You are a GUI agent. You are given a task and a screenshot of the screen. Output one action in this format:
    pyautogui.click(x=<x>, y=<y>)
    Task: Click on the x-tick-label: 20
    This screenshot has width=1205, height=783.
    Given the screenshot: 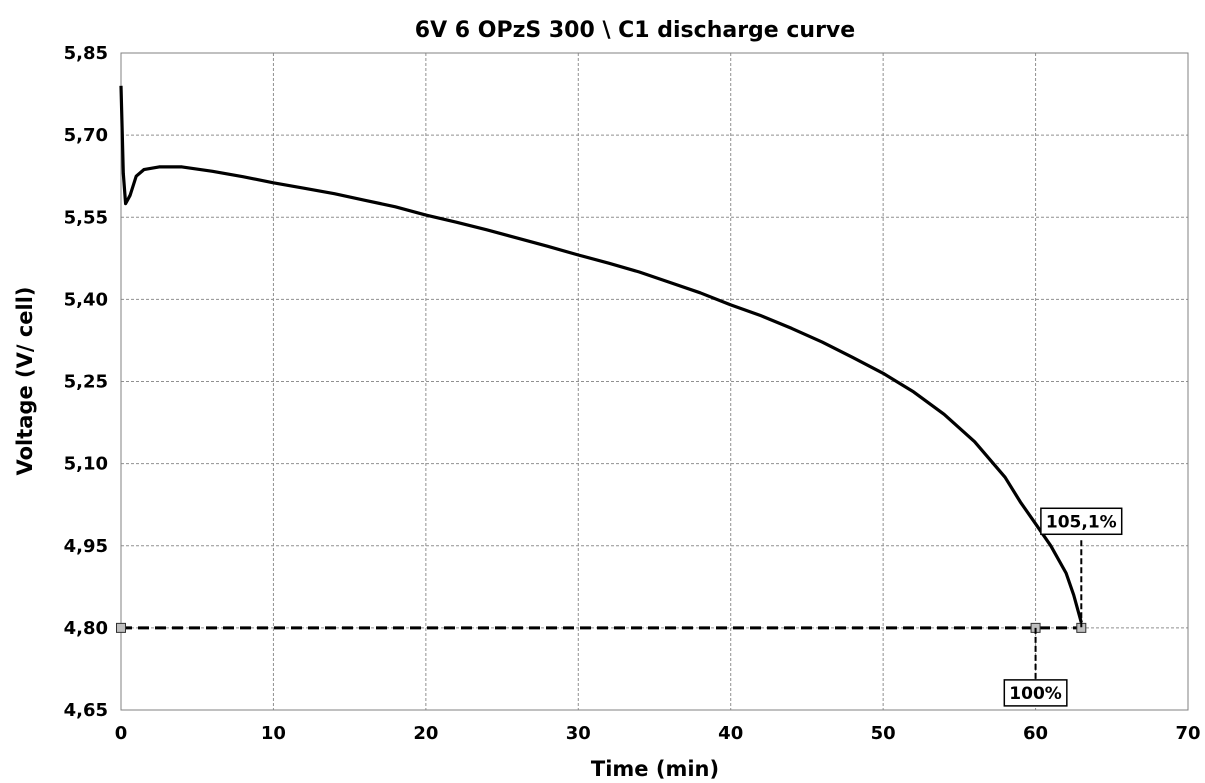 What is the action you would take?
    pyautogui.click(x=425, y=733)
    